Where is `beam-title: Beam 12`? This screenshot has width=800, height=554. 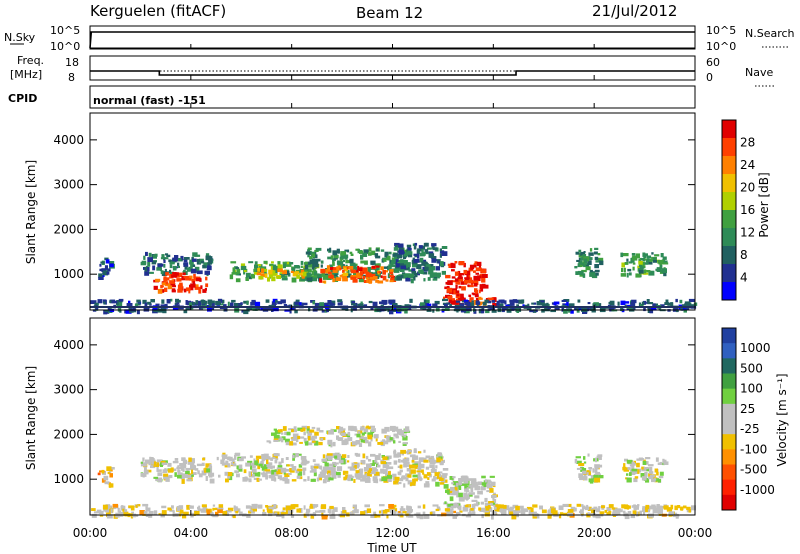
beam-title: Beam 12 is located at coordinates (389, 13).